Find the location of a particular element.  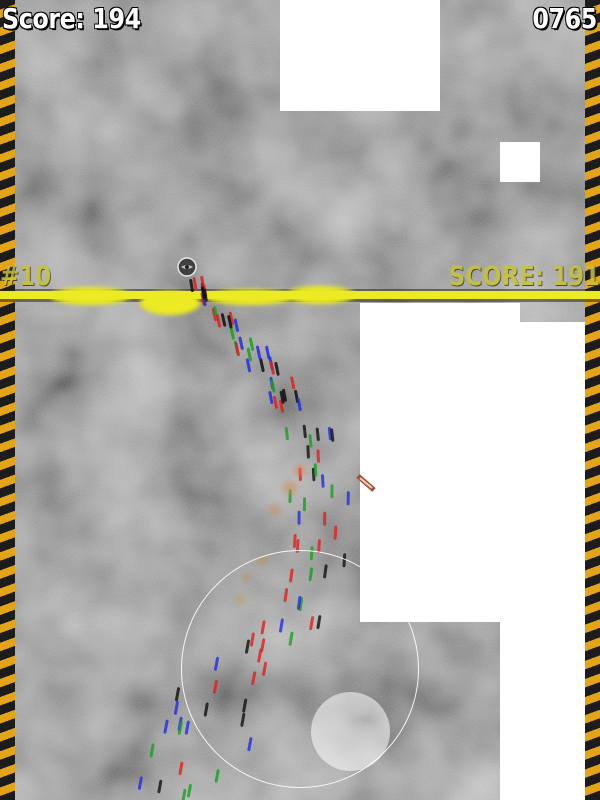

hazard-stripe-right is located at coordinates (592, 400).